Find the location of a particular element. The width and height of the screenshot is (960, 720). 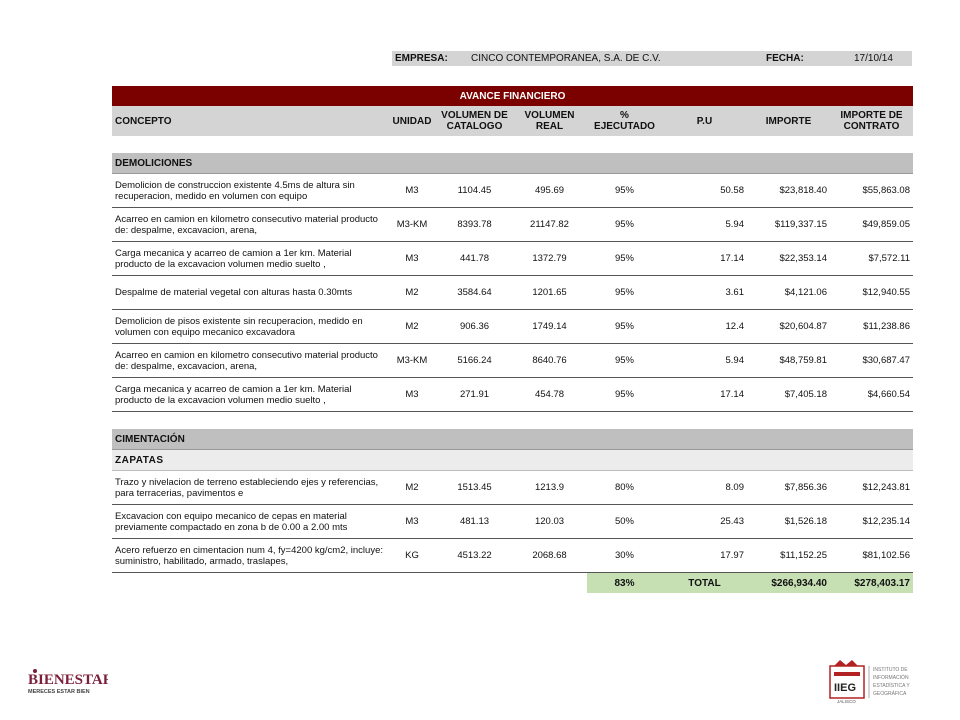

importe-contrato-cell: $4,660.54 is located at coordinates (871, 394).